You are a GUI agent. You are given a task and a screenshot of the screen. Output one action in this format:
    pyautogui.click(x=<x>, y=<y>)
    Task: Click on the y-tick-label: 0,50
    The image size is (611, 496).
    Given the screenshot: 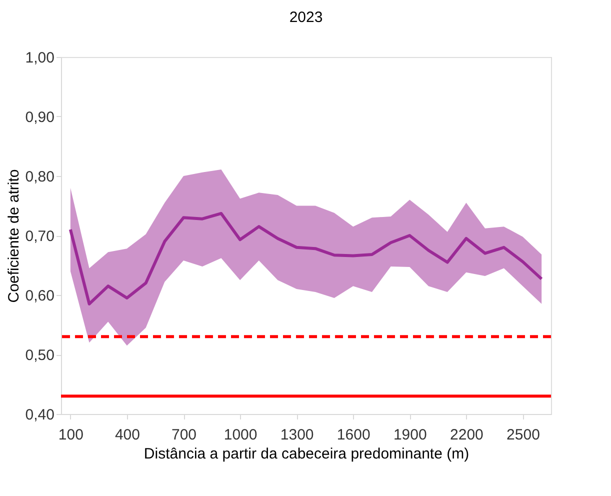 What is the action you would take?
    pyautogui.click(x=39, y=355)
    